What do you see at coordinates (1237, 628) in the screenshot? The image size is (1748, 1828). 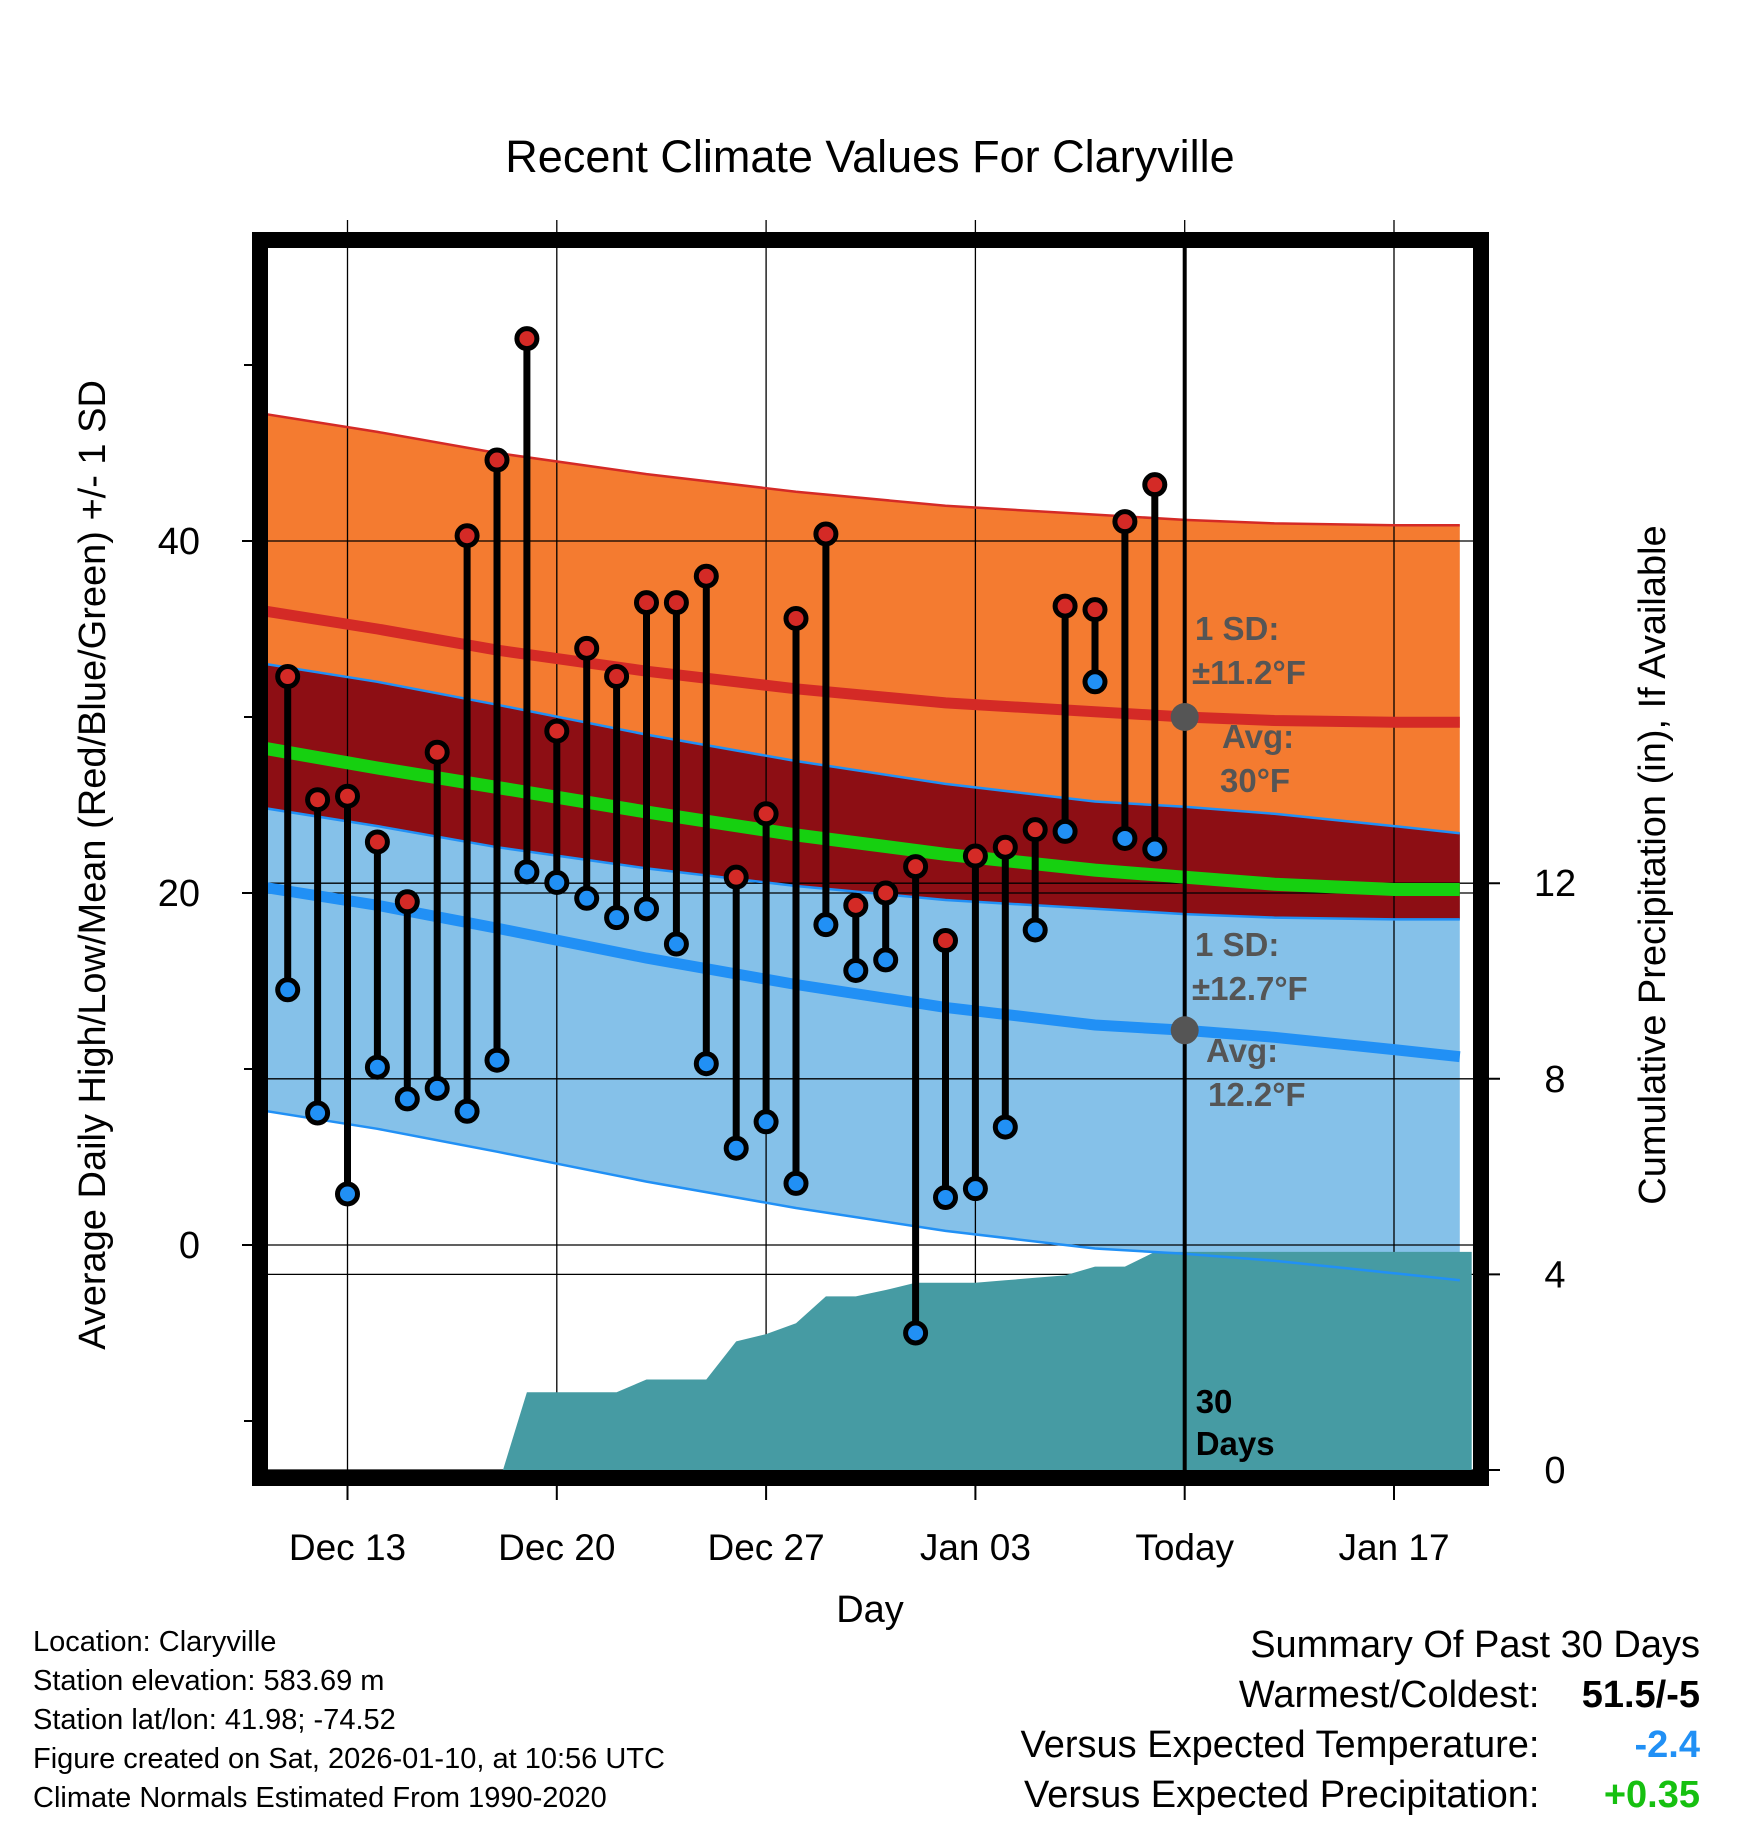 I see `high-sd-label: 1 SD:` at bounding box center [1237, 628].